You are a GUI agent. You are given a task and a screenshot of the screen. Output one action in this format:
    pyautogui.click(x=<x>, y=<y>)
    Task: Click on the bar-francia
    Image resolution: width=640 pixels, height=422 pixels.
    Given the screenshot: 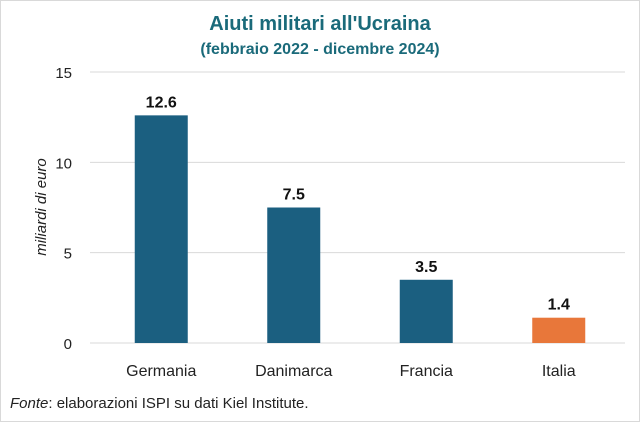 What is the action you would take?
    pyautogui.click(x=426, y=311)
    